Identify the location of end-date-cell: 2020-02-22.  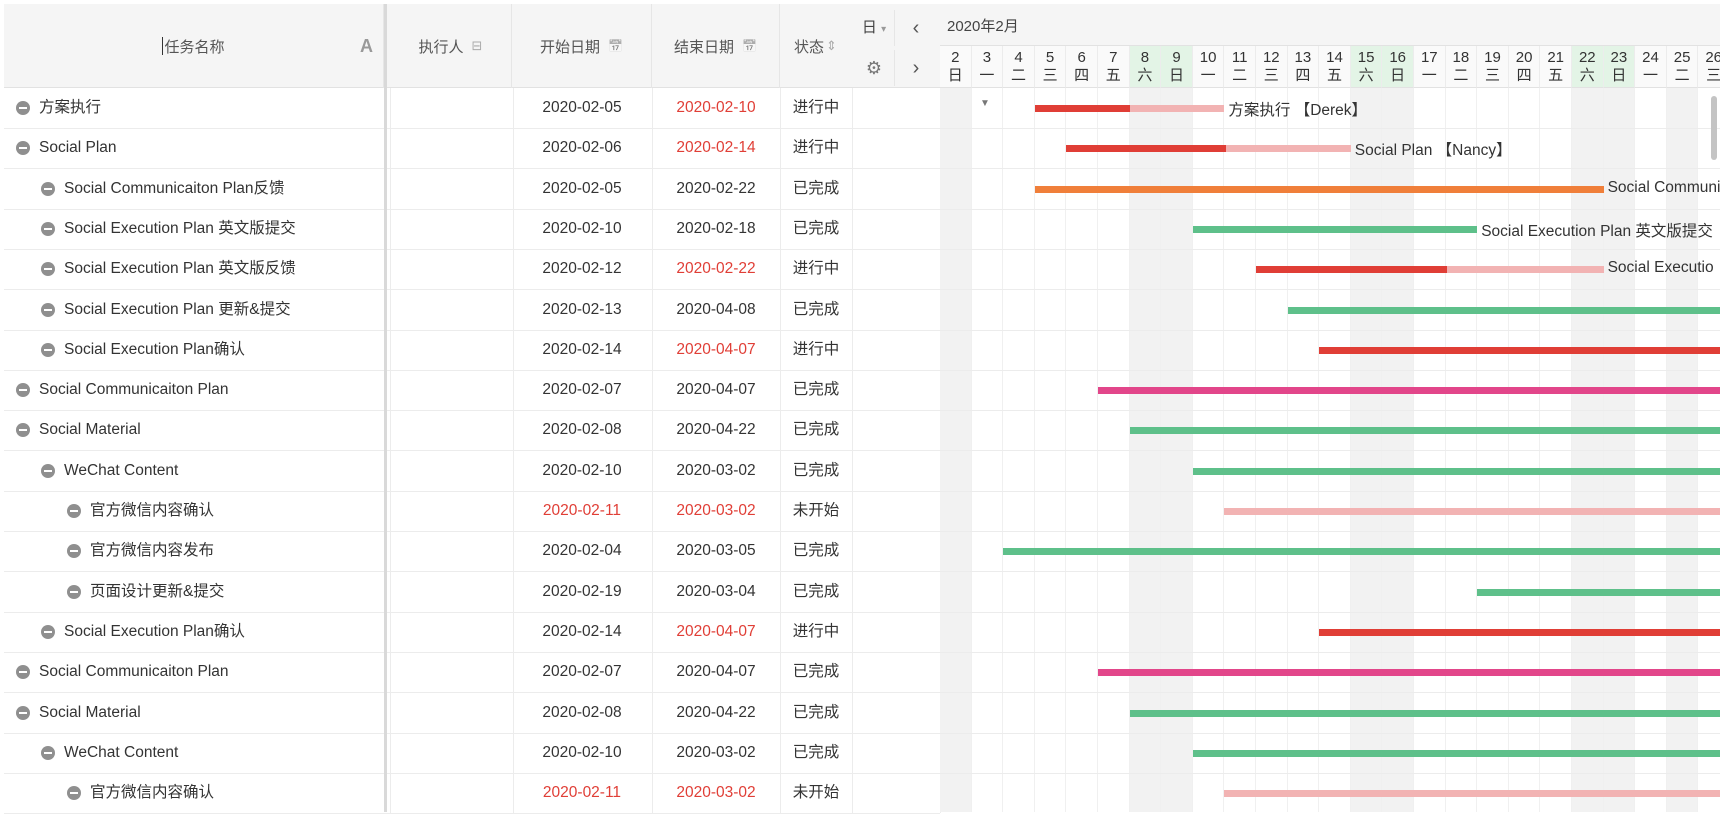
(716, 188).